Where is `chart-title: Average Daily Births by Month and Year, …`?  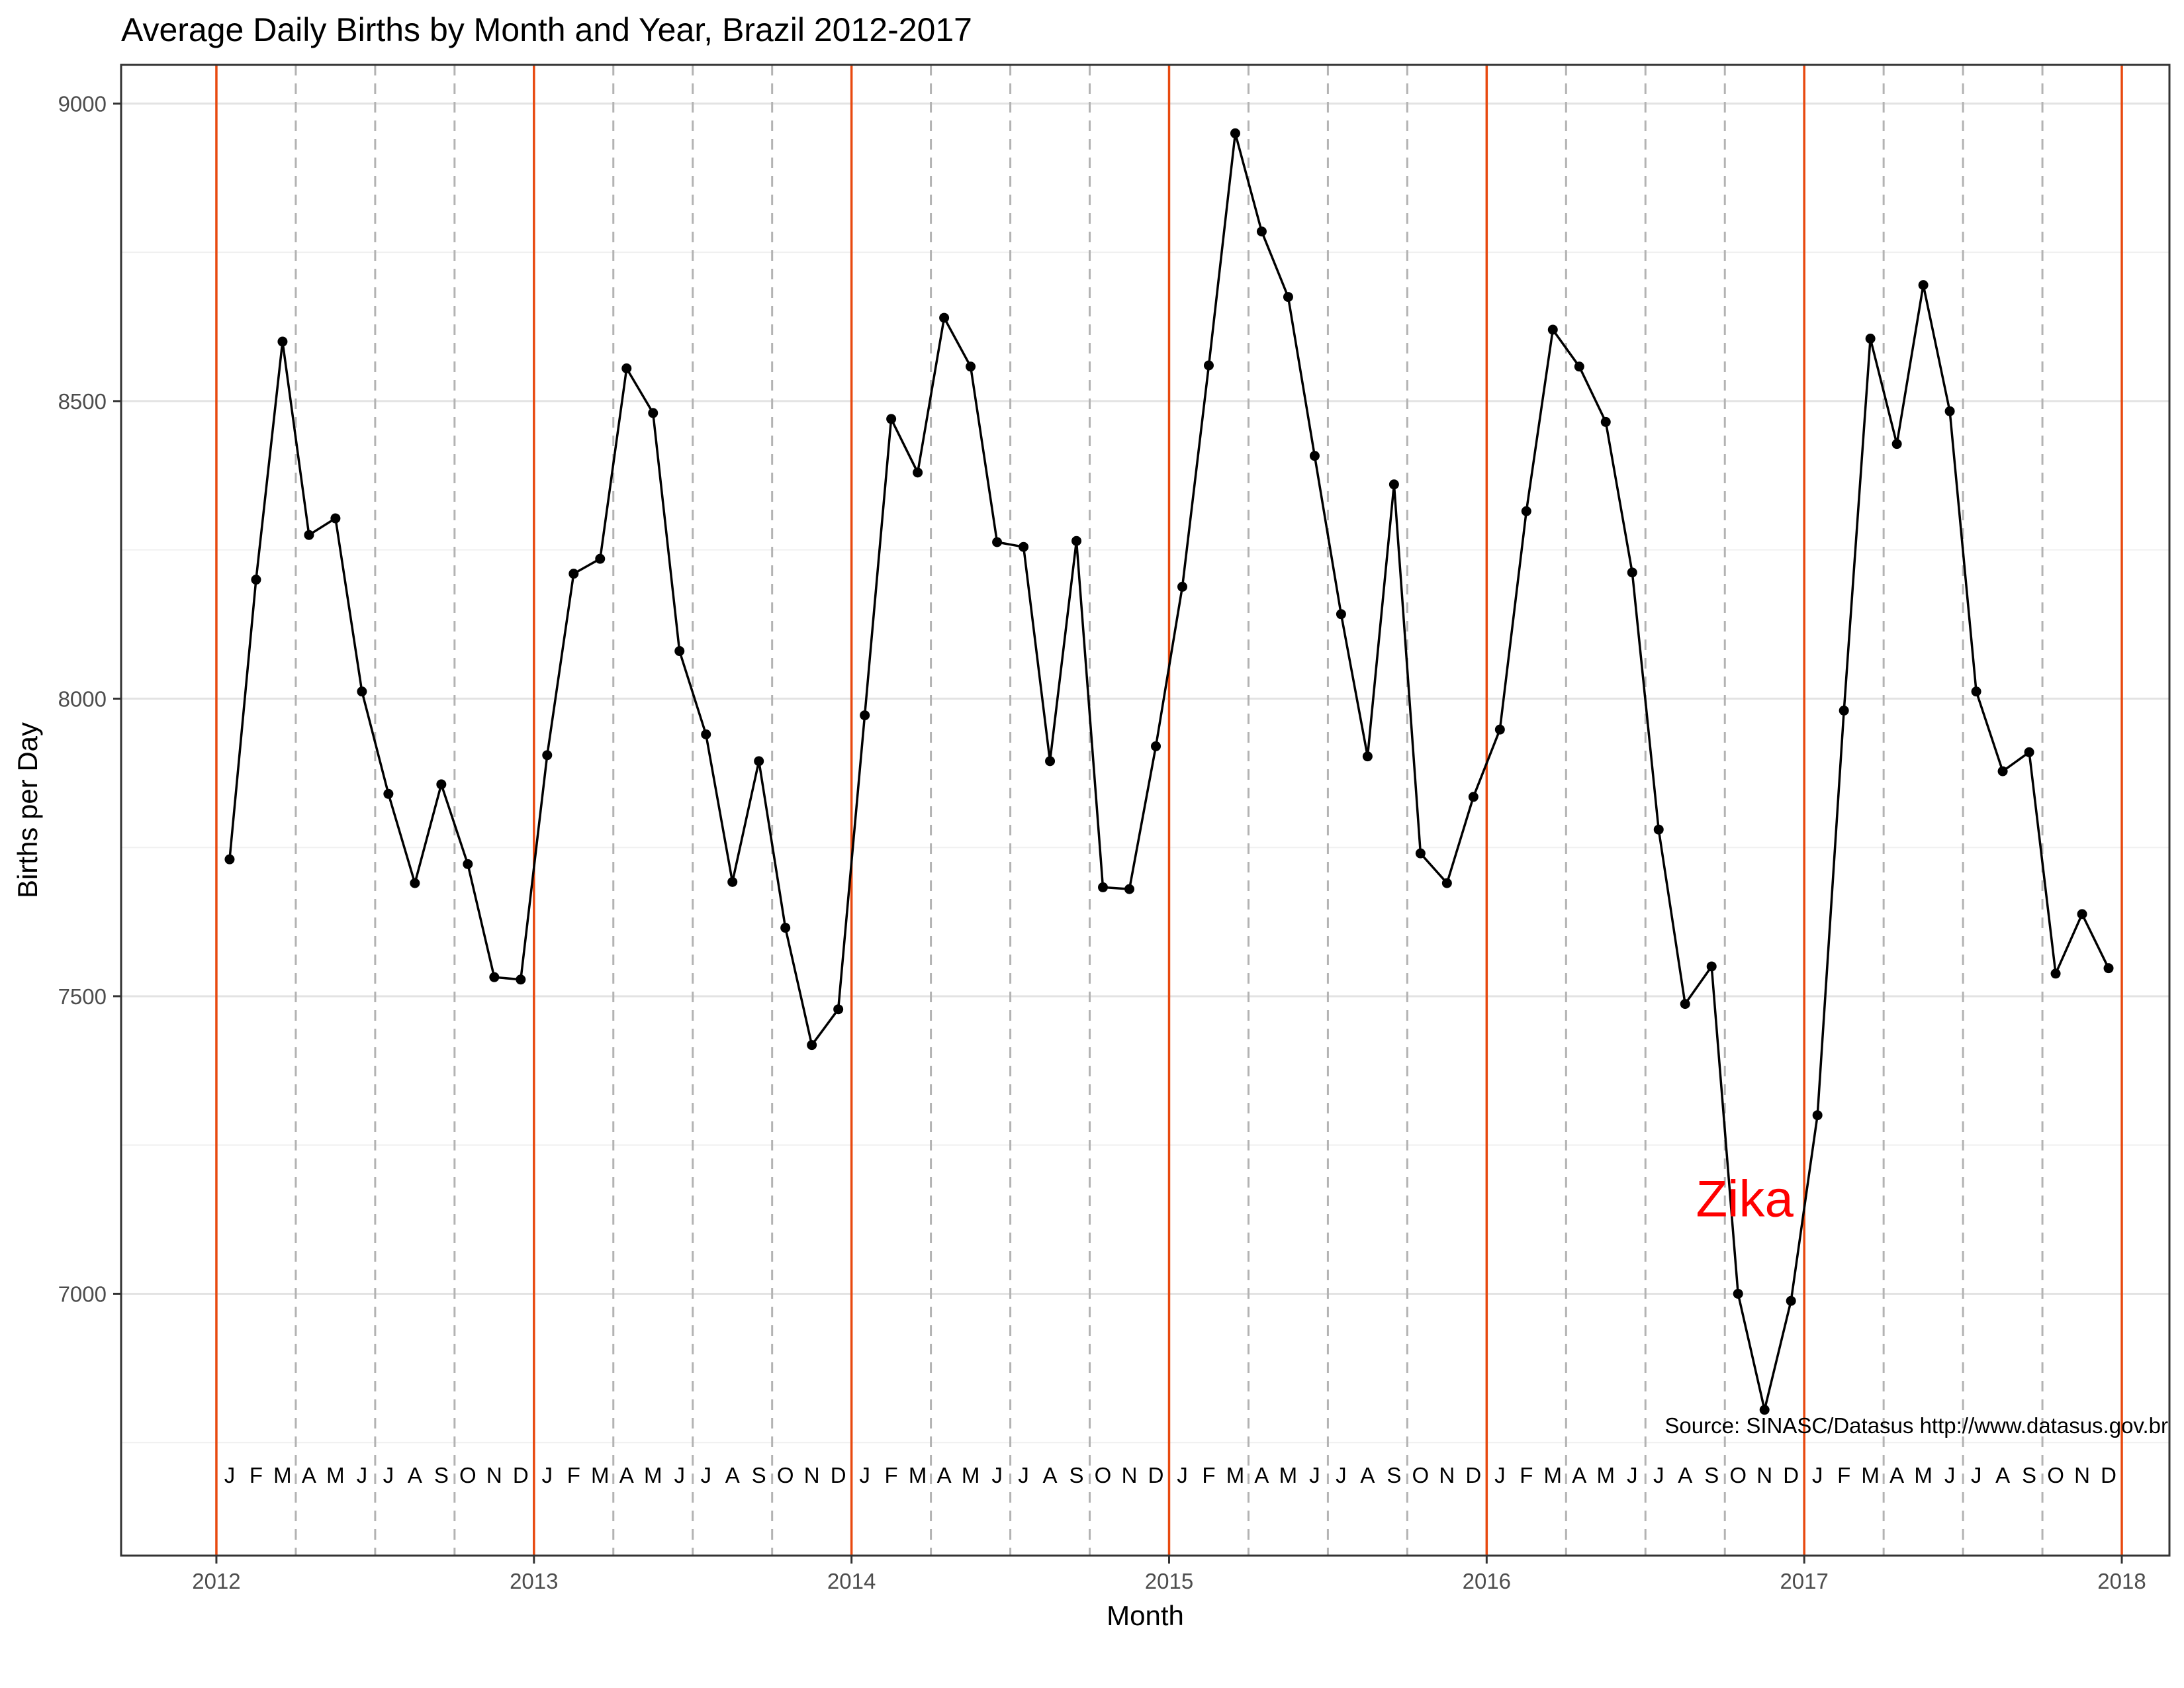 chart-title: Average Daily Births by Month and Year, … is located at coordinates (547, 29).